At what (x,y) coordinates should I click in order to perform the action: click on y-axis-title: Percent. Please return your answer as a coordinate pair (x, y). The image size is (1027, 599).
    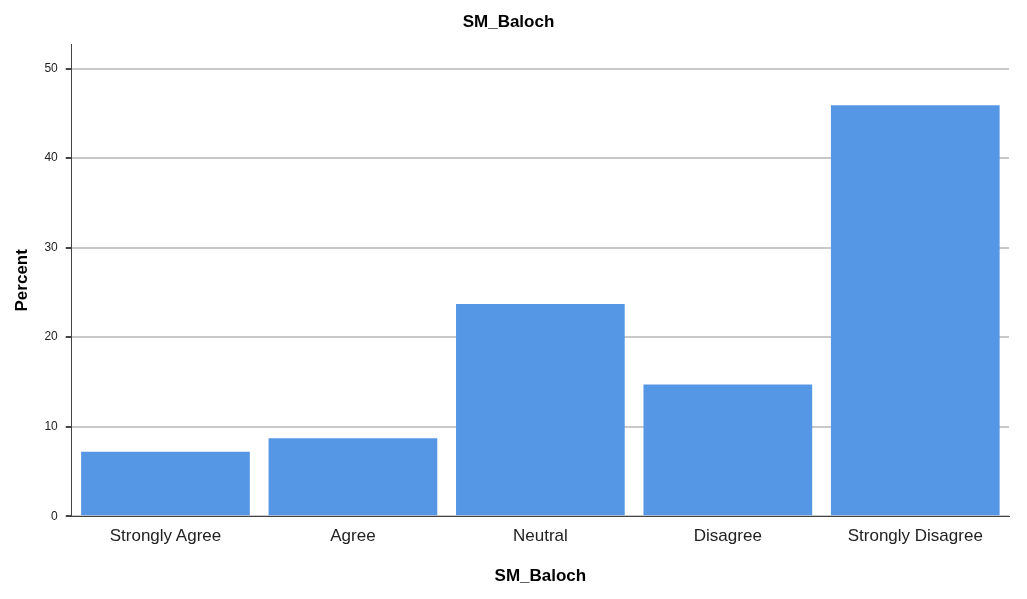
    Looking at the image, I should click on (21, 280).